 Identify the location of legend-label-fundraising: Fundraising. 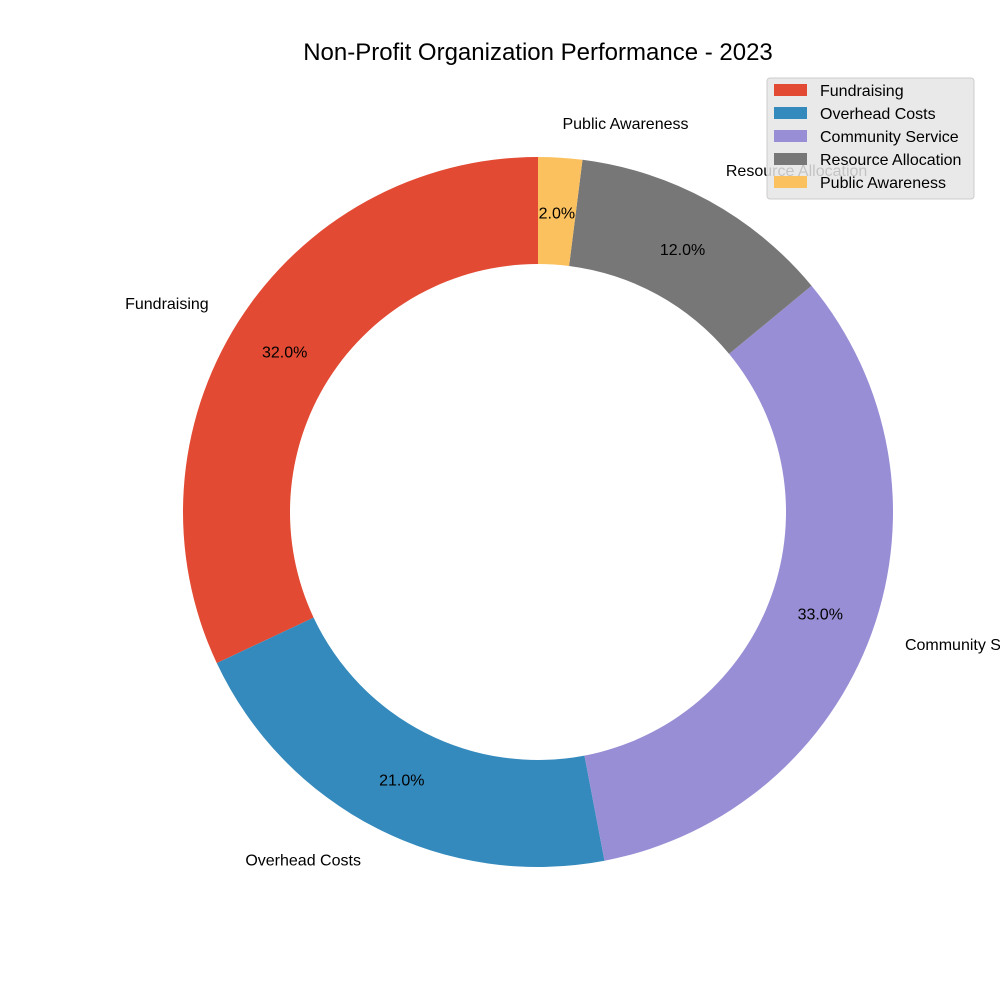
(862, 91).